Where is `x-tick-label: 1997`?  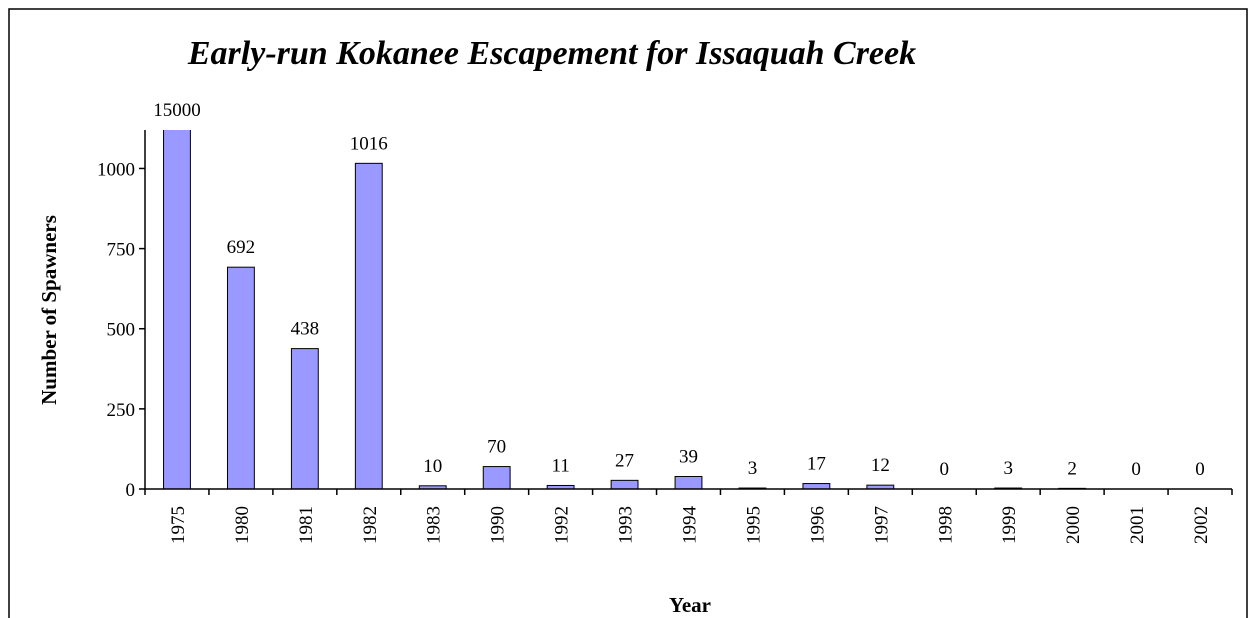 x-tick-label: 1997 is located at coordinates (881, 525).